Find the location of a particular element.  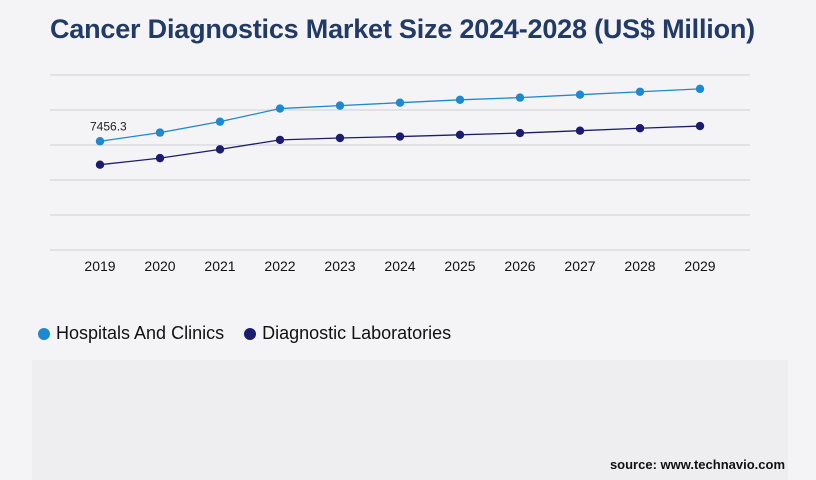

x-tick-label: 2020 is located at coordinates (159, 266).